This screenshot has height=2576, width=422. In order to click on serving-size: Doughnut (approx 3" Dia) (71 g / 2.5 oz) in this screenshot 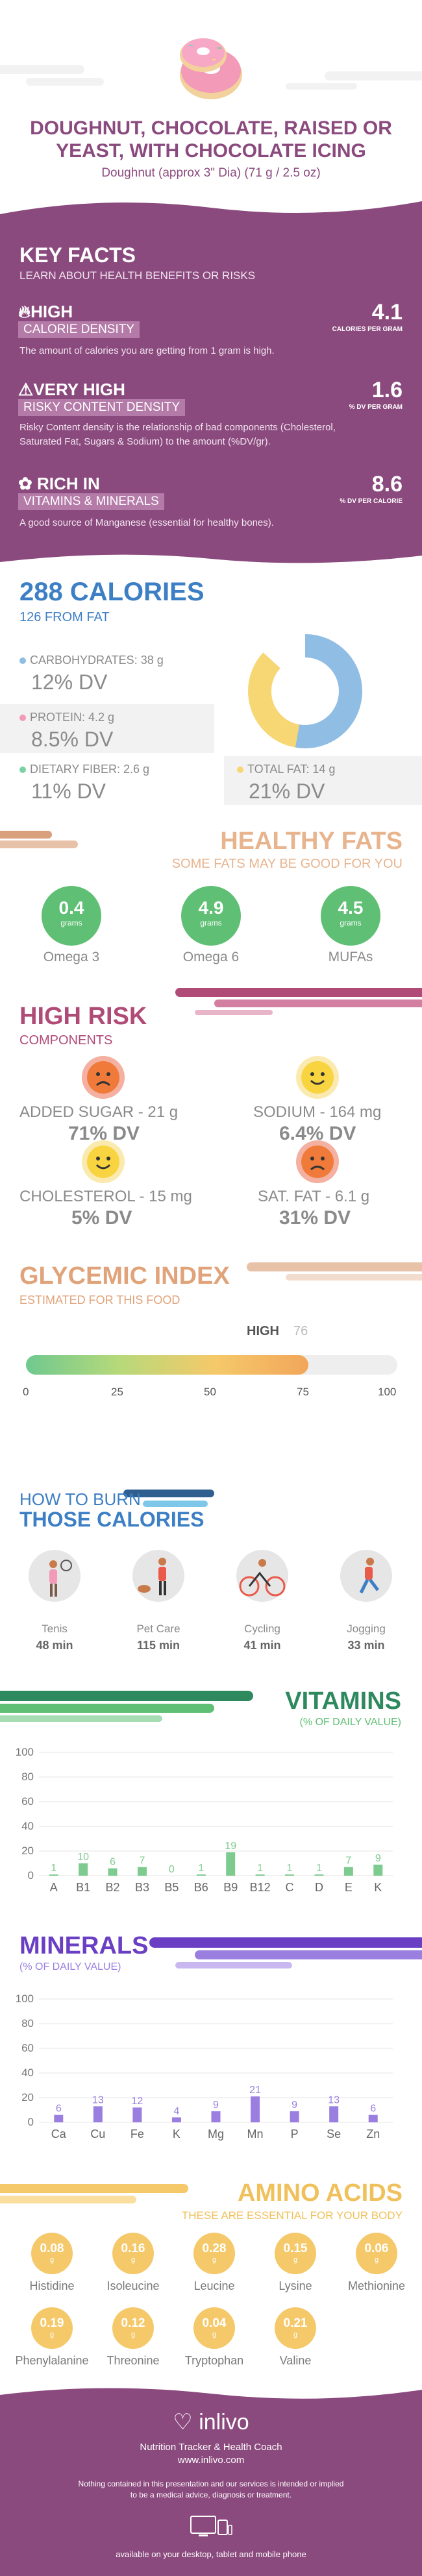, I will do `click(211, 173)`.